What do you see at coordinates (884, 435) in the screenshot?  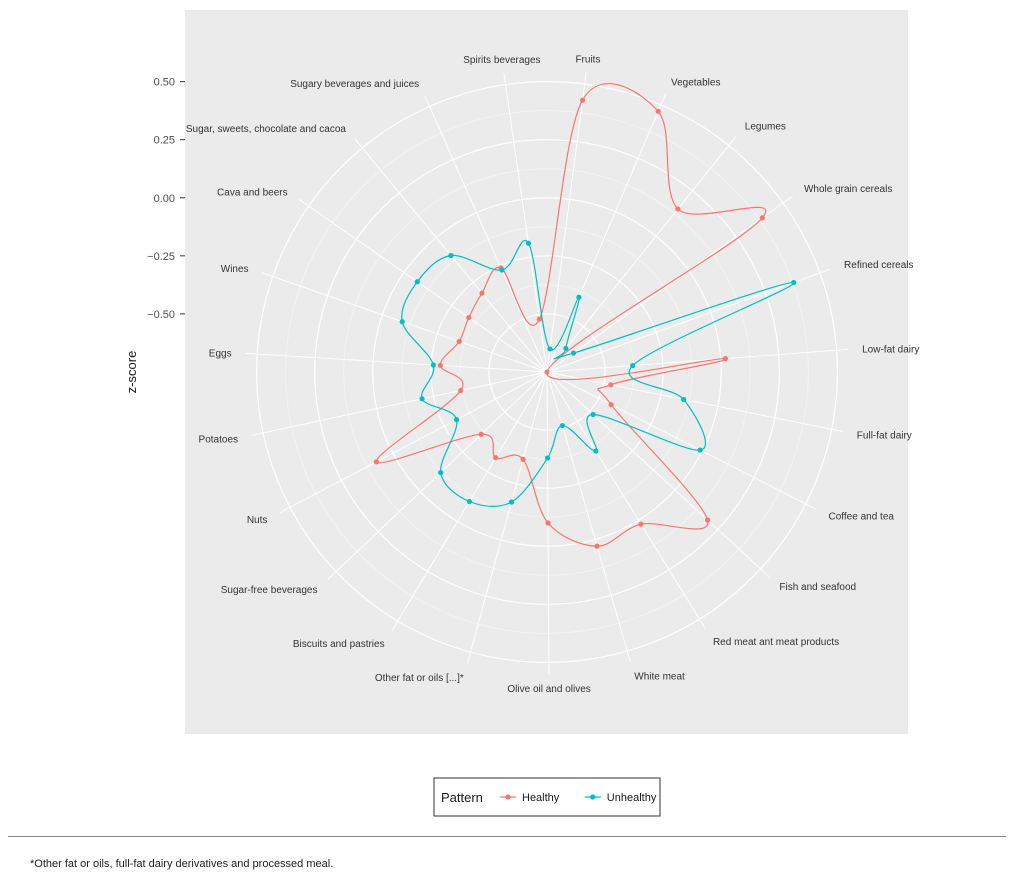 I see `category-label: Full-fat dairy` at bounding box center [884, 435].